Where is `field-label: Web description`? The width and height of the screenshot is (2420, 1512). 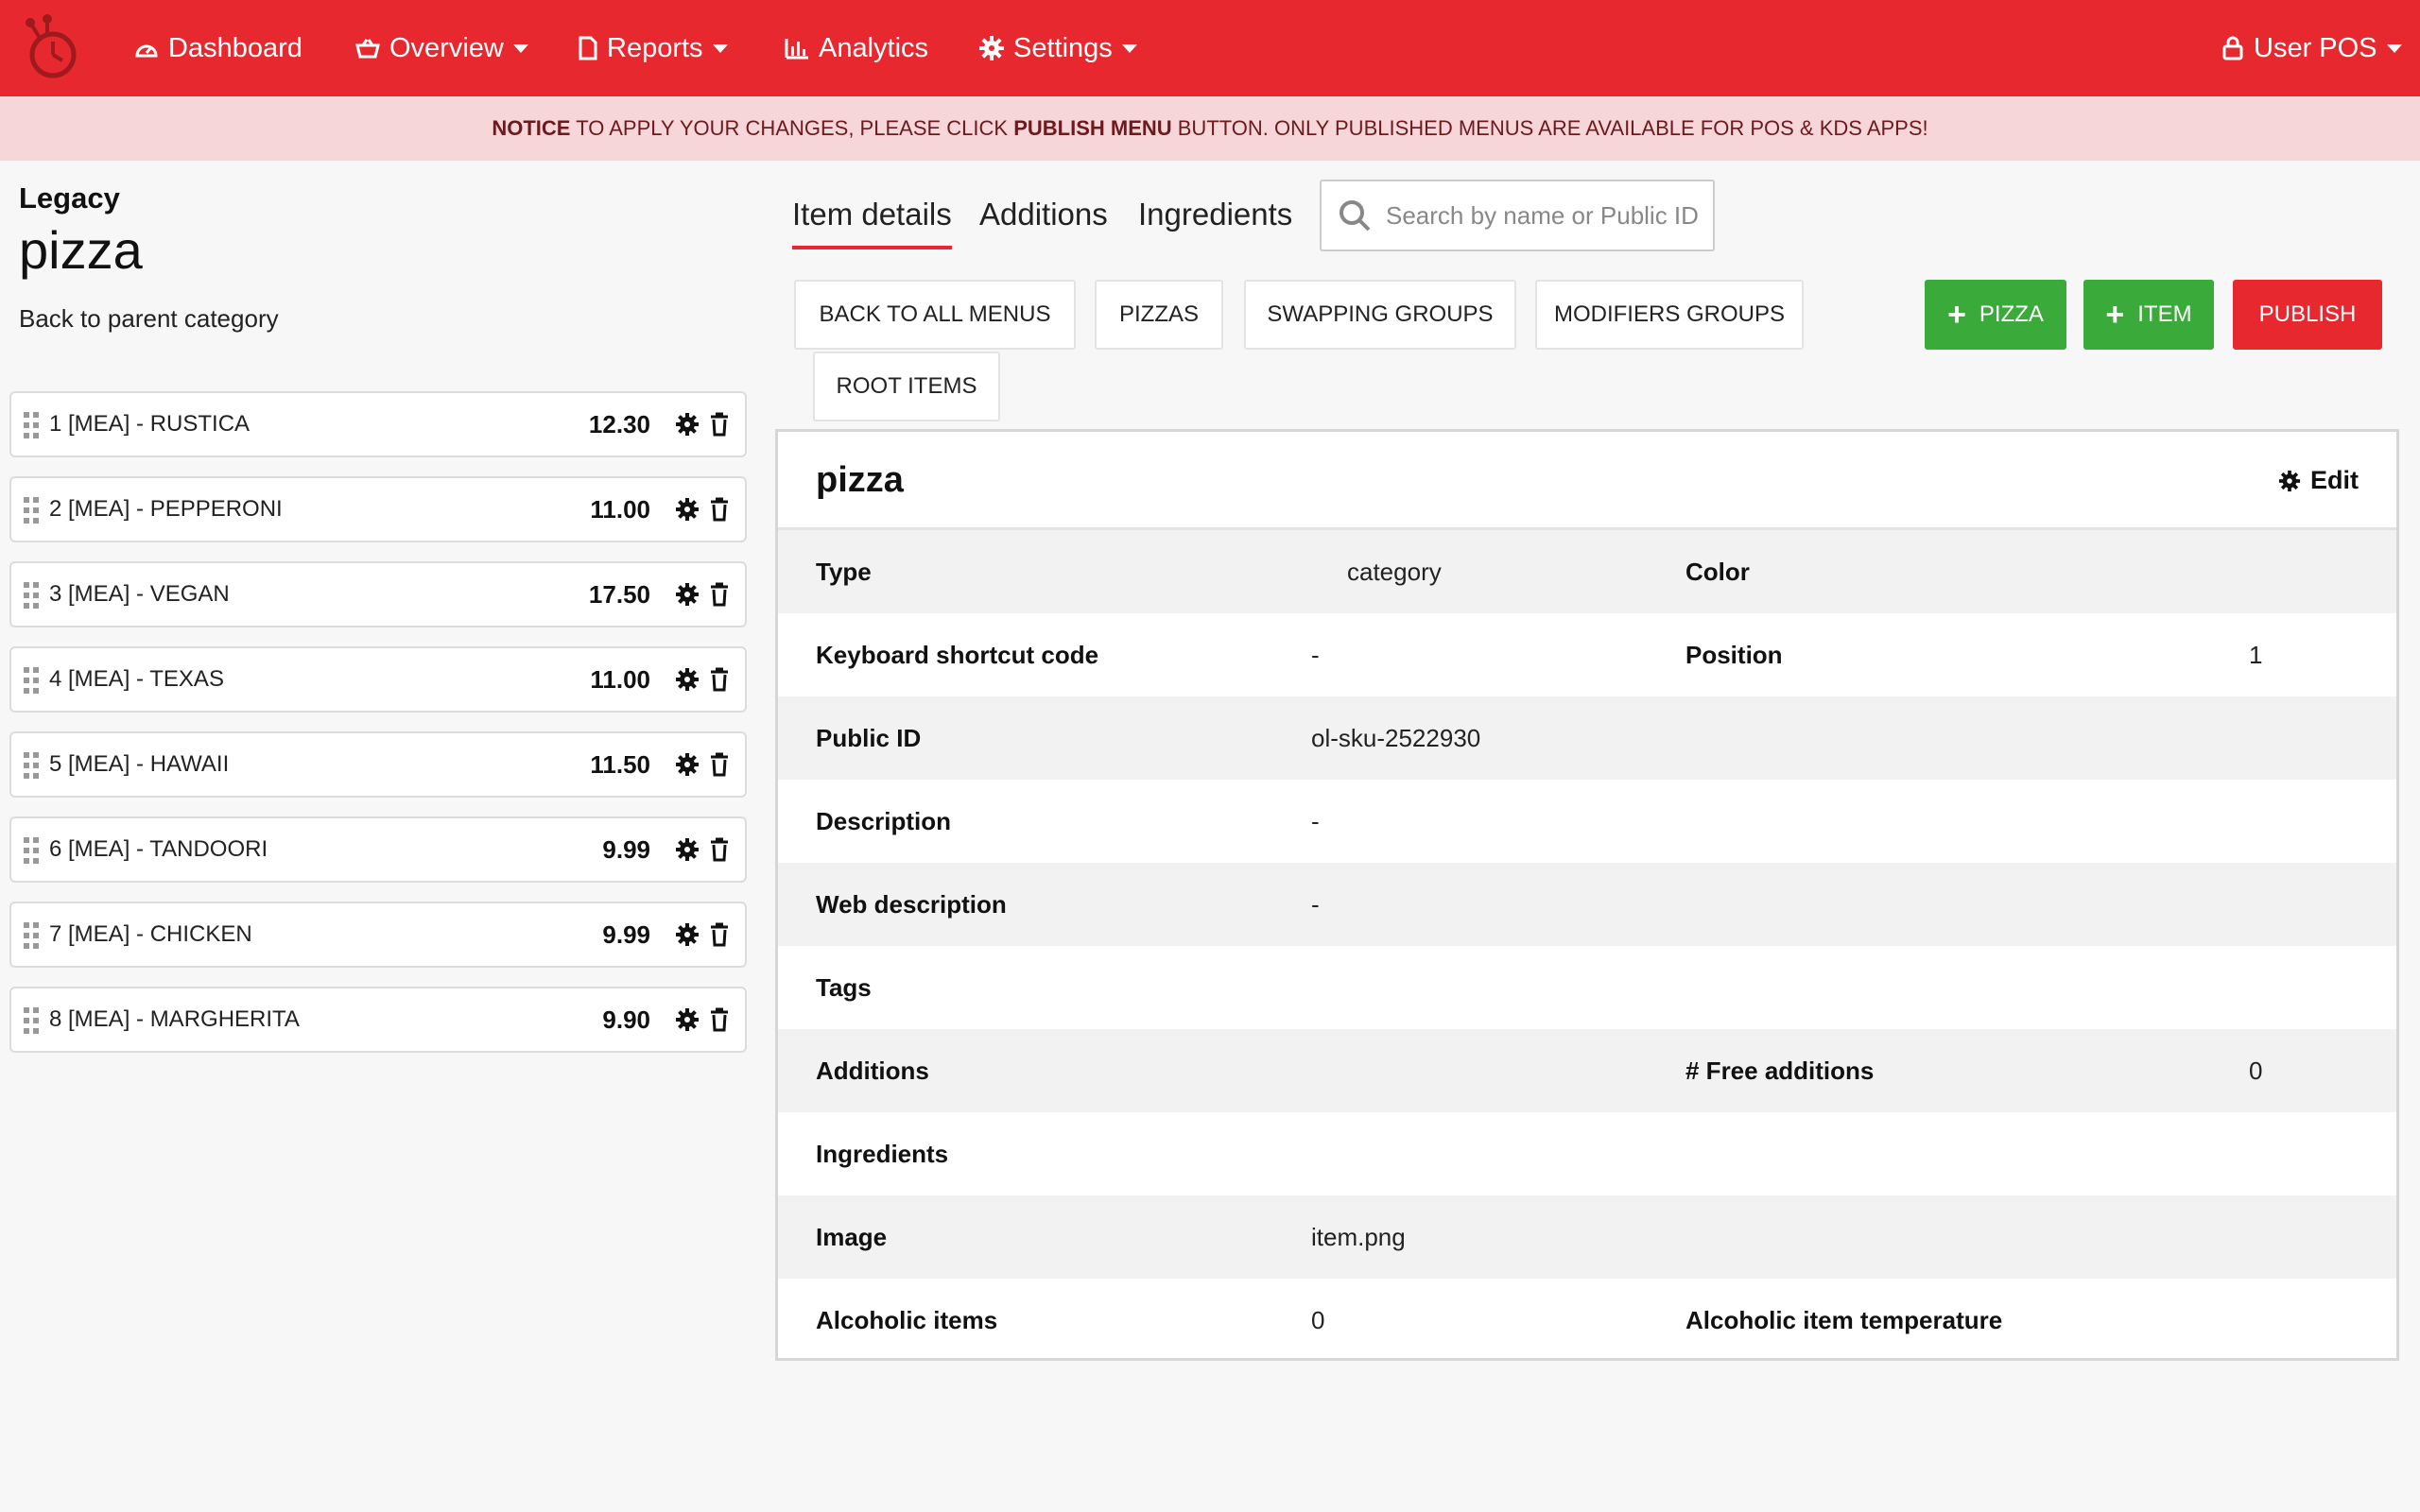
field-label: Web description is located at coordinates (911, 904).